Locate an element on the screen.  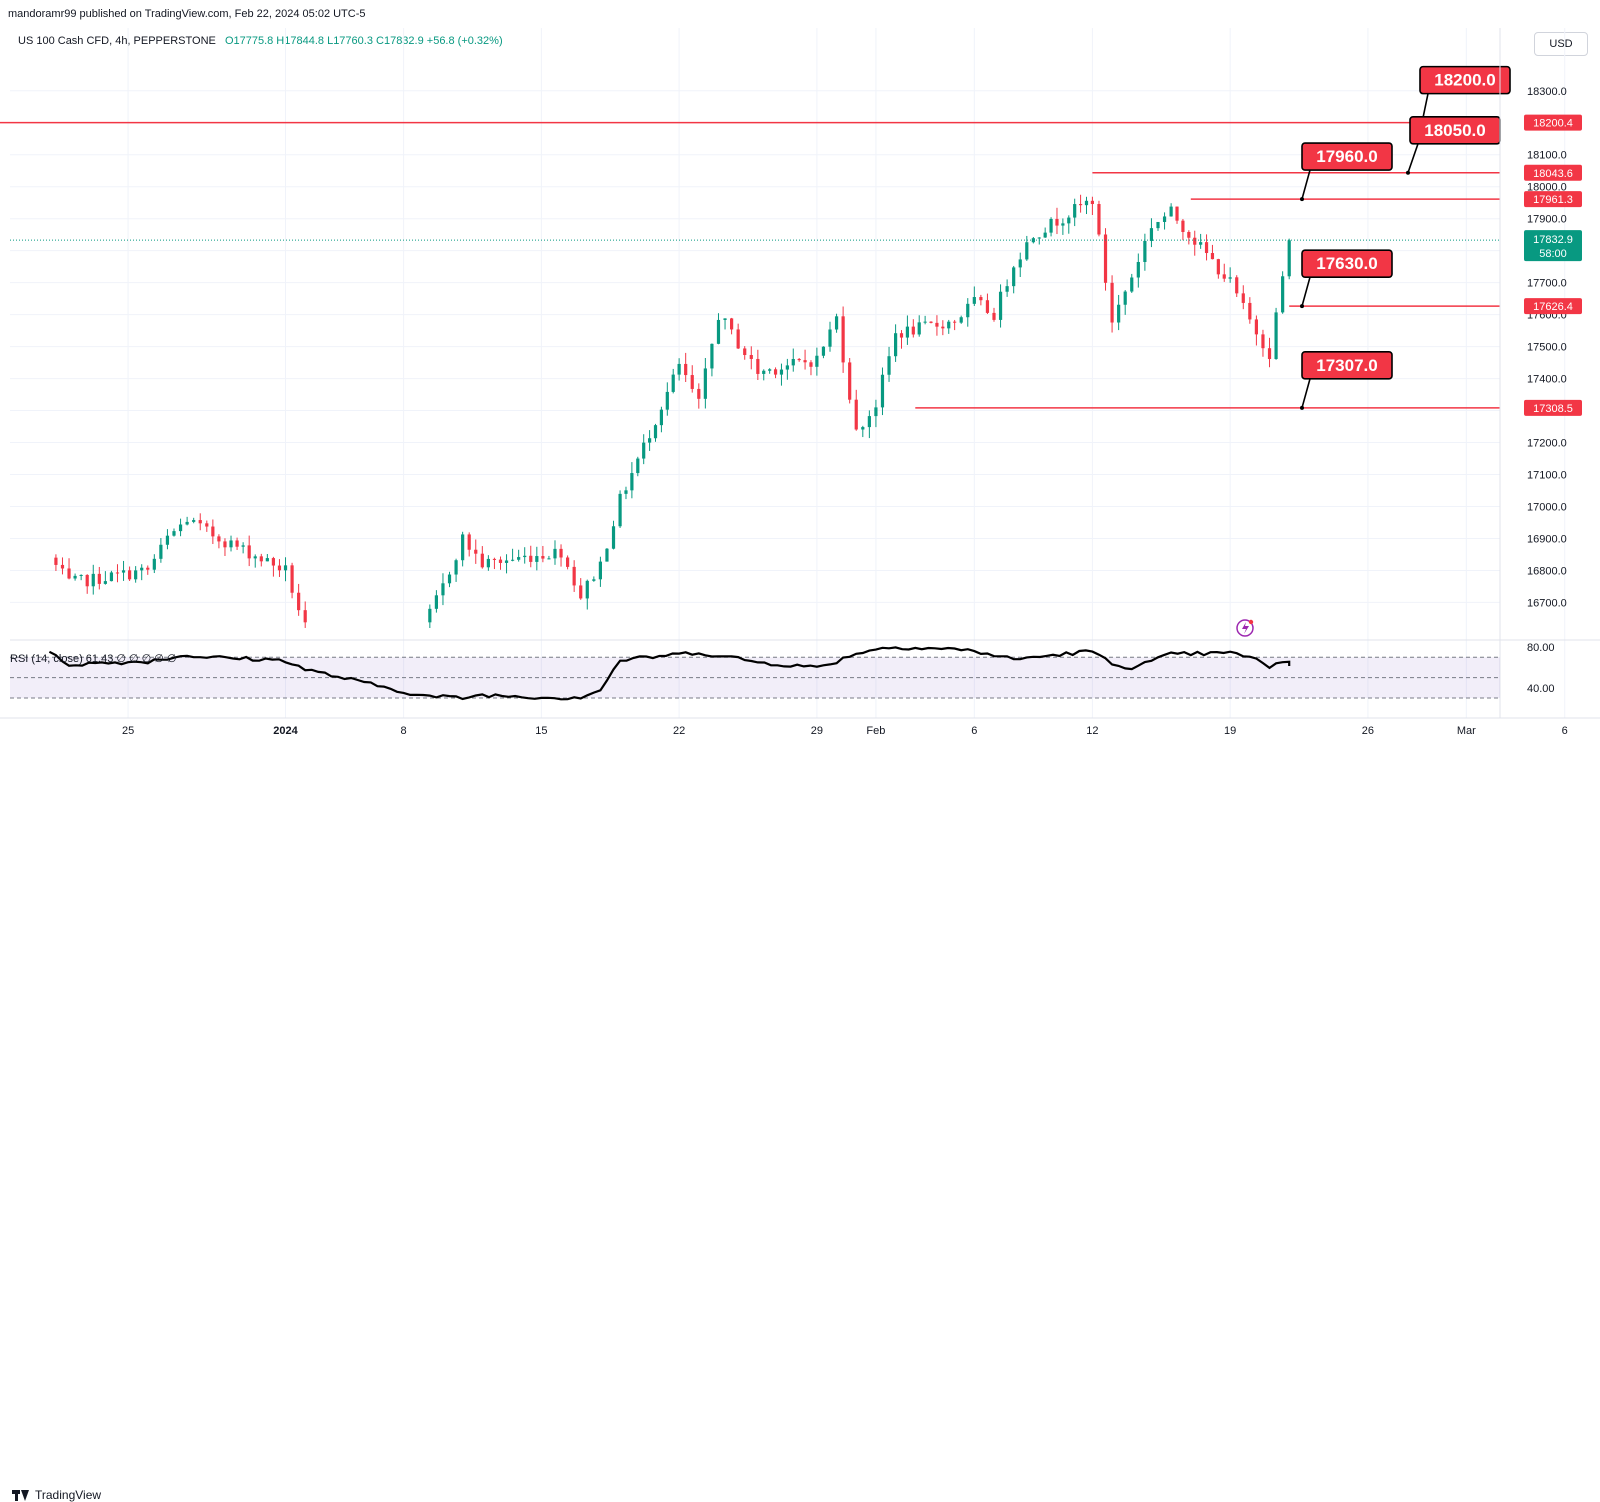
rsi-tick-label: 80.00 is located at coordinates (1541, 648).